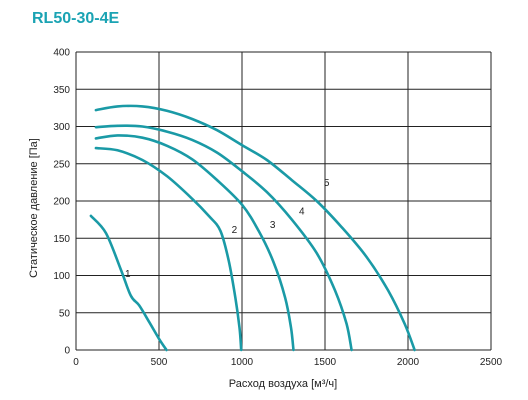 The width and height of the screenshot is (528, 400). What do you see at coordinates (128, 274) in the screenshot?
I see `curve-label-1: 1` at bounding box center [128, 274].